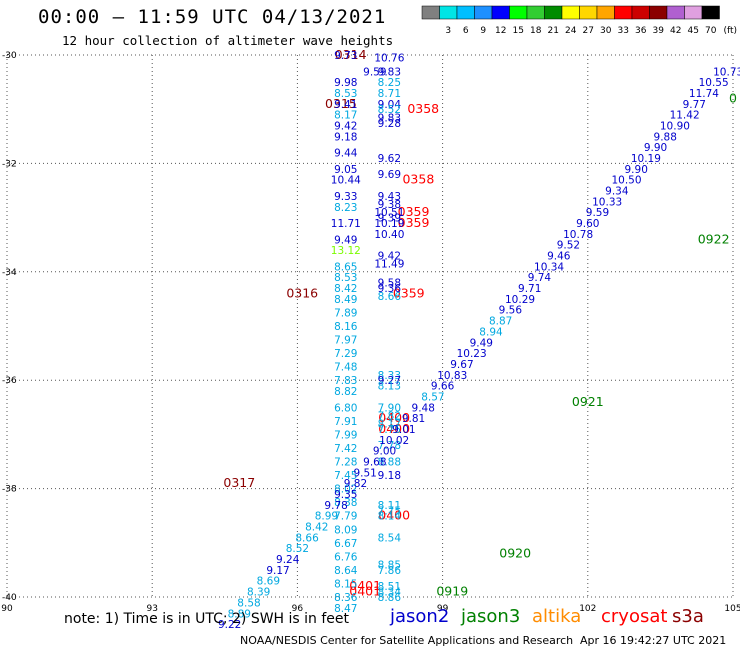  I want to click on wave-height-value: 10.83, so click(452, 376).